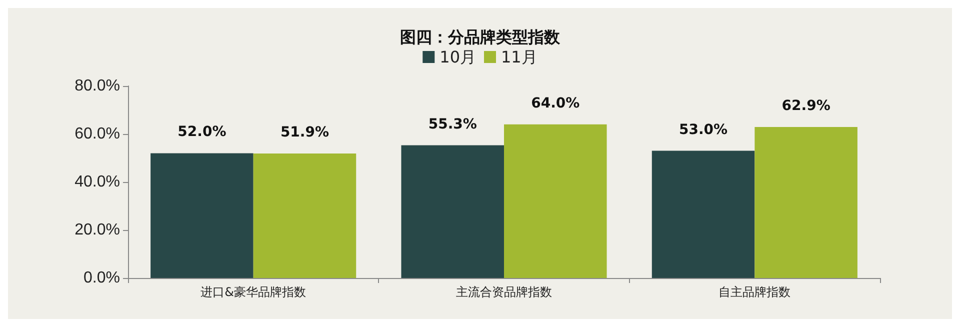  Describe the element at coordinates (97, 182) in the screenshot. I see `y-tick-label: 40.0%` at that location.